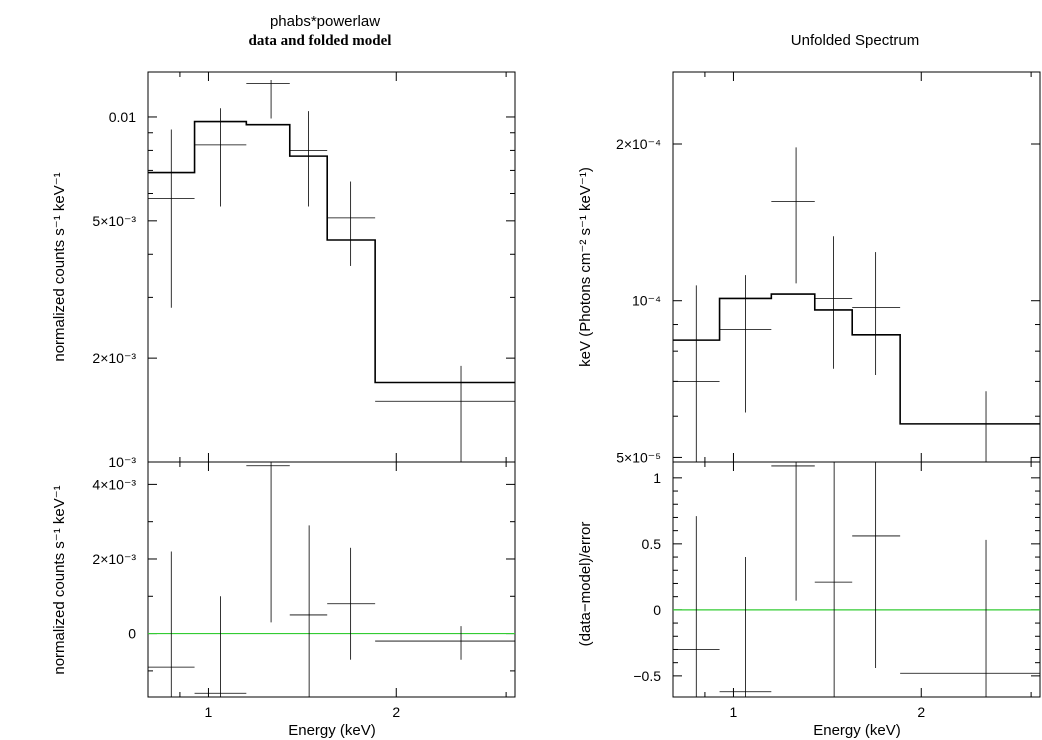  I want to click on y-tick-label: 5×10⁻⁵, so click(638, 457).